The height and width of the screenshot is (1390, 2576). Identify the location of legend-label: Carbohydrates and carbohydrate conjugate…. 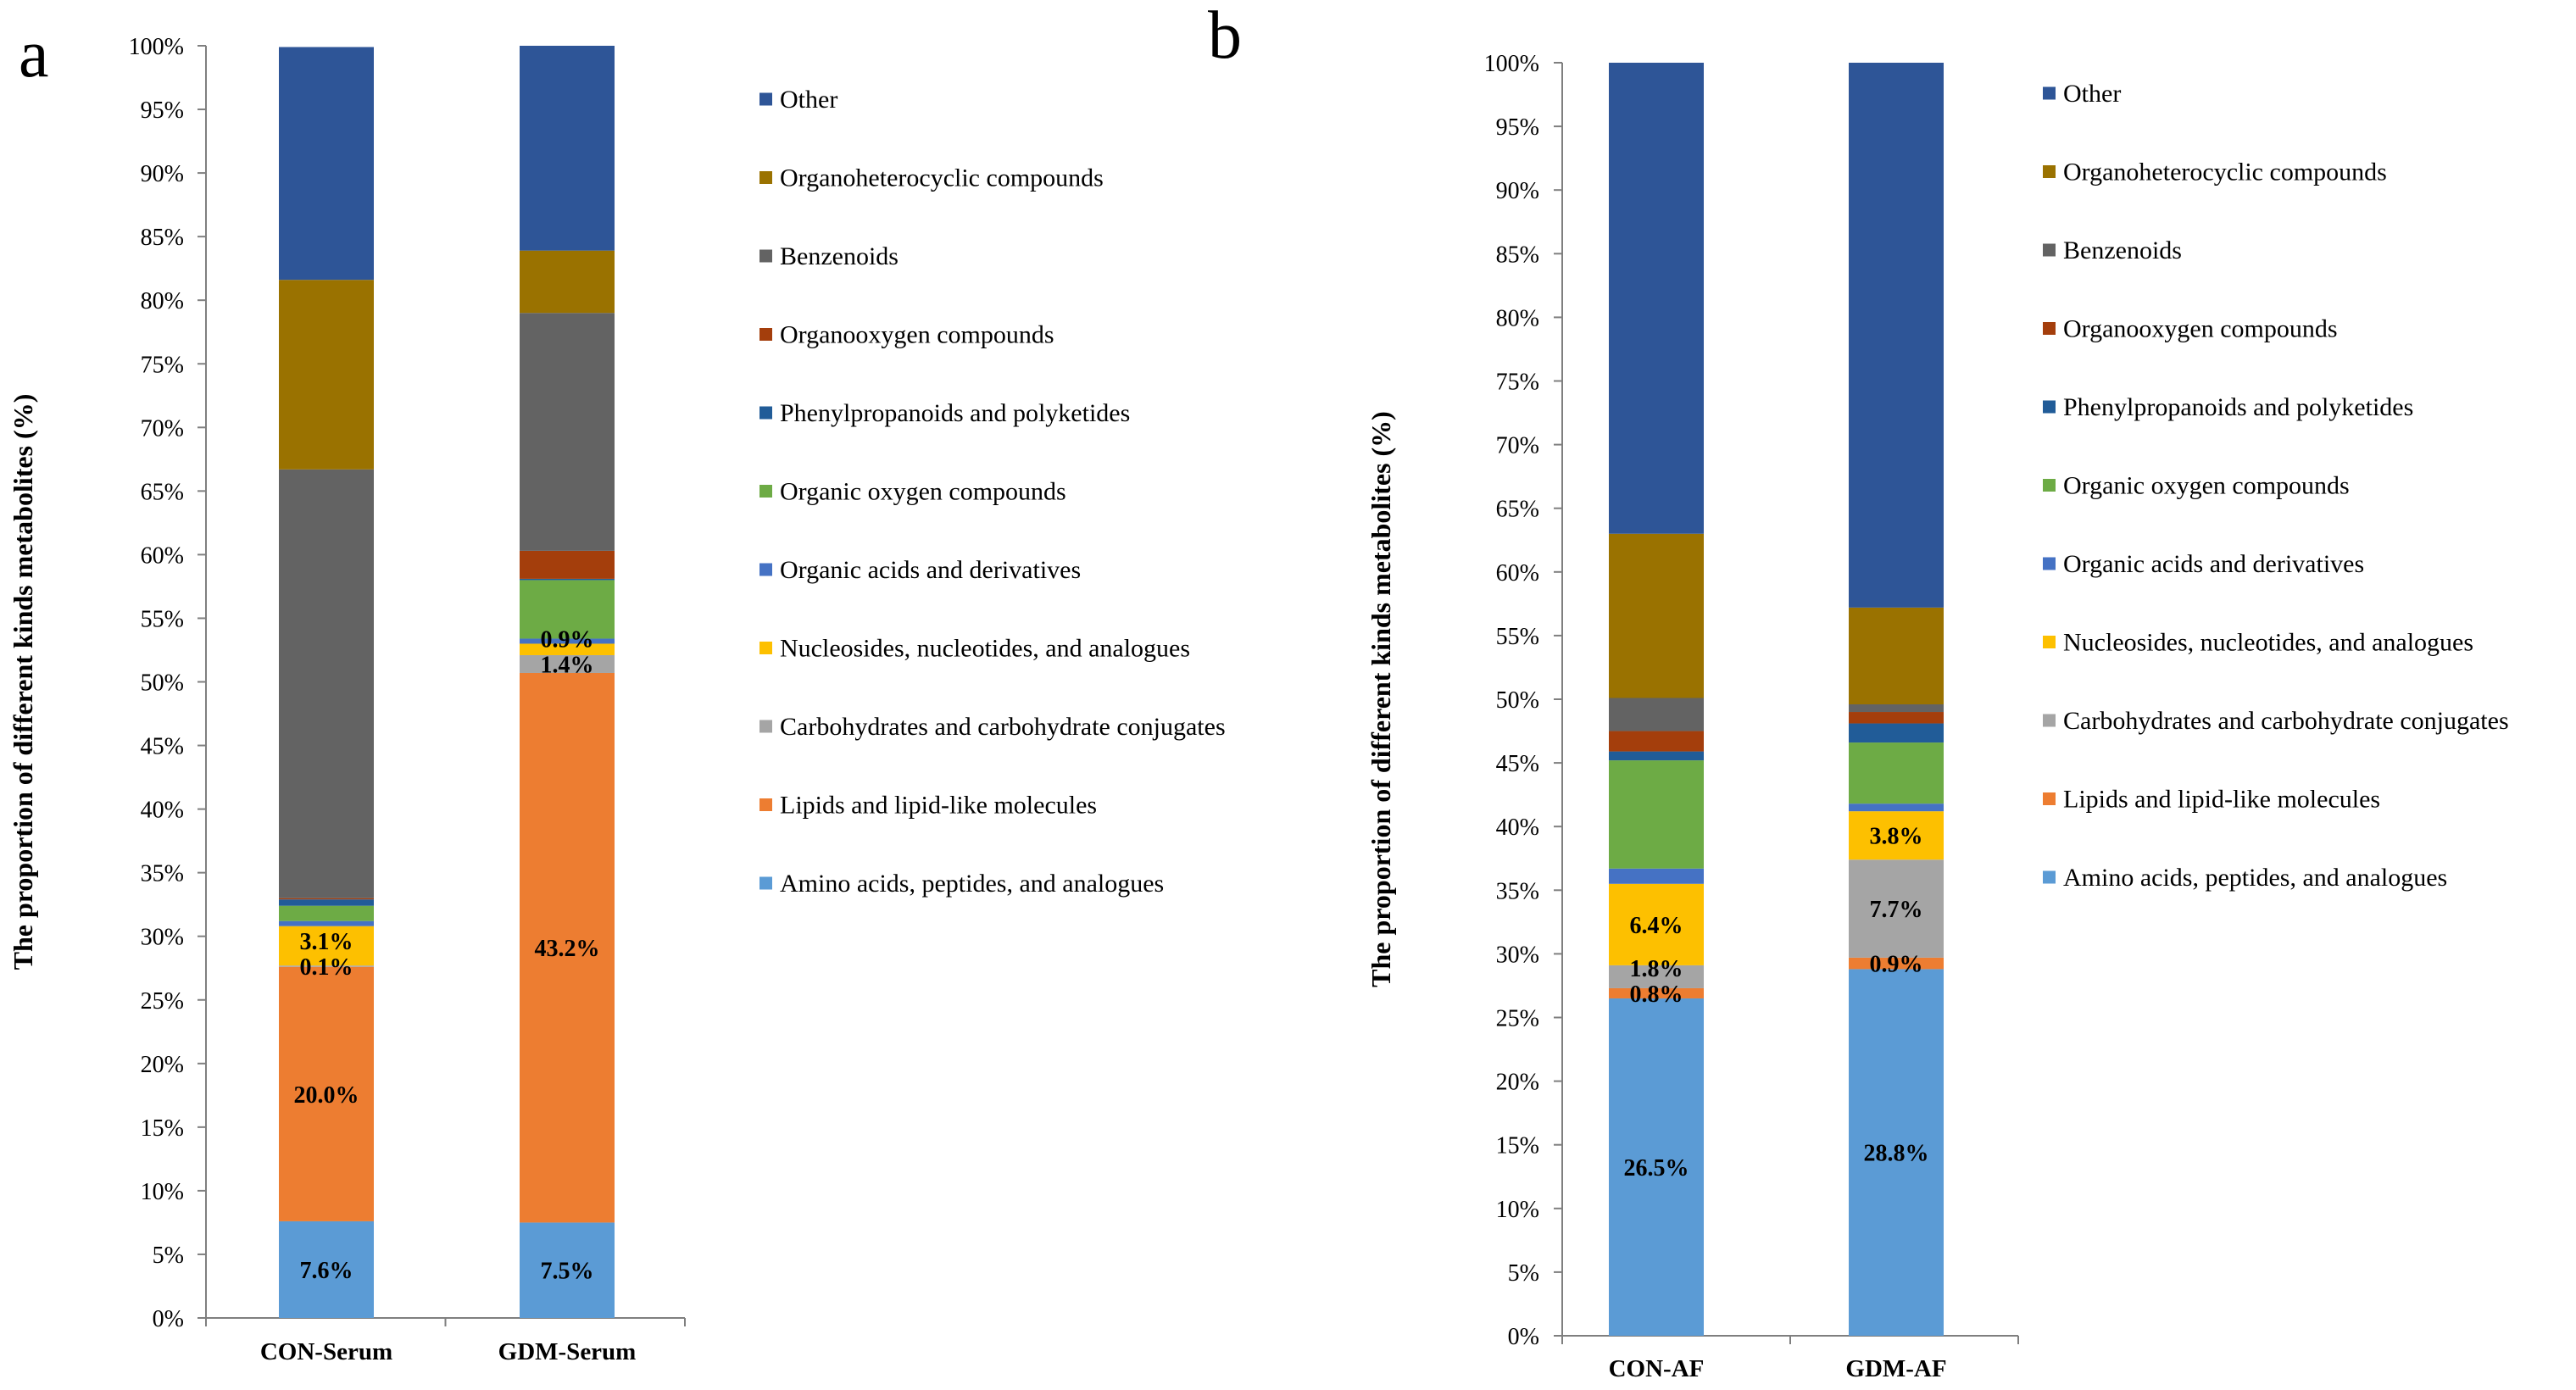
(2286, 721).